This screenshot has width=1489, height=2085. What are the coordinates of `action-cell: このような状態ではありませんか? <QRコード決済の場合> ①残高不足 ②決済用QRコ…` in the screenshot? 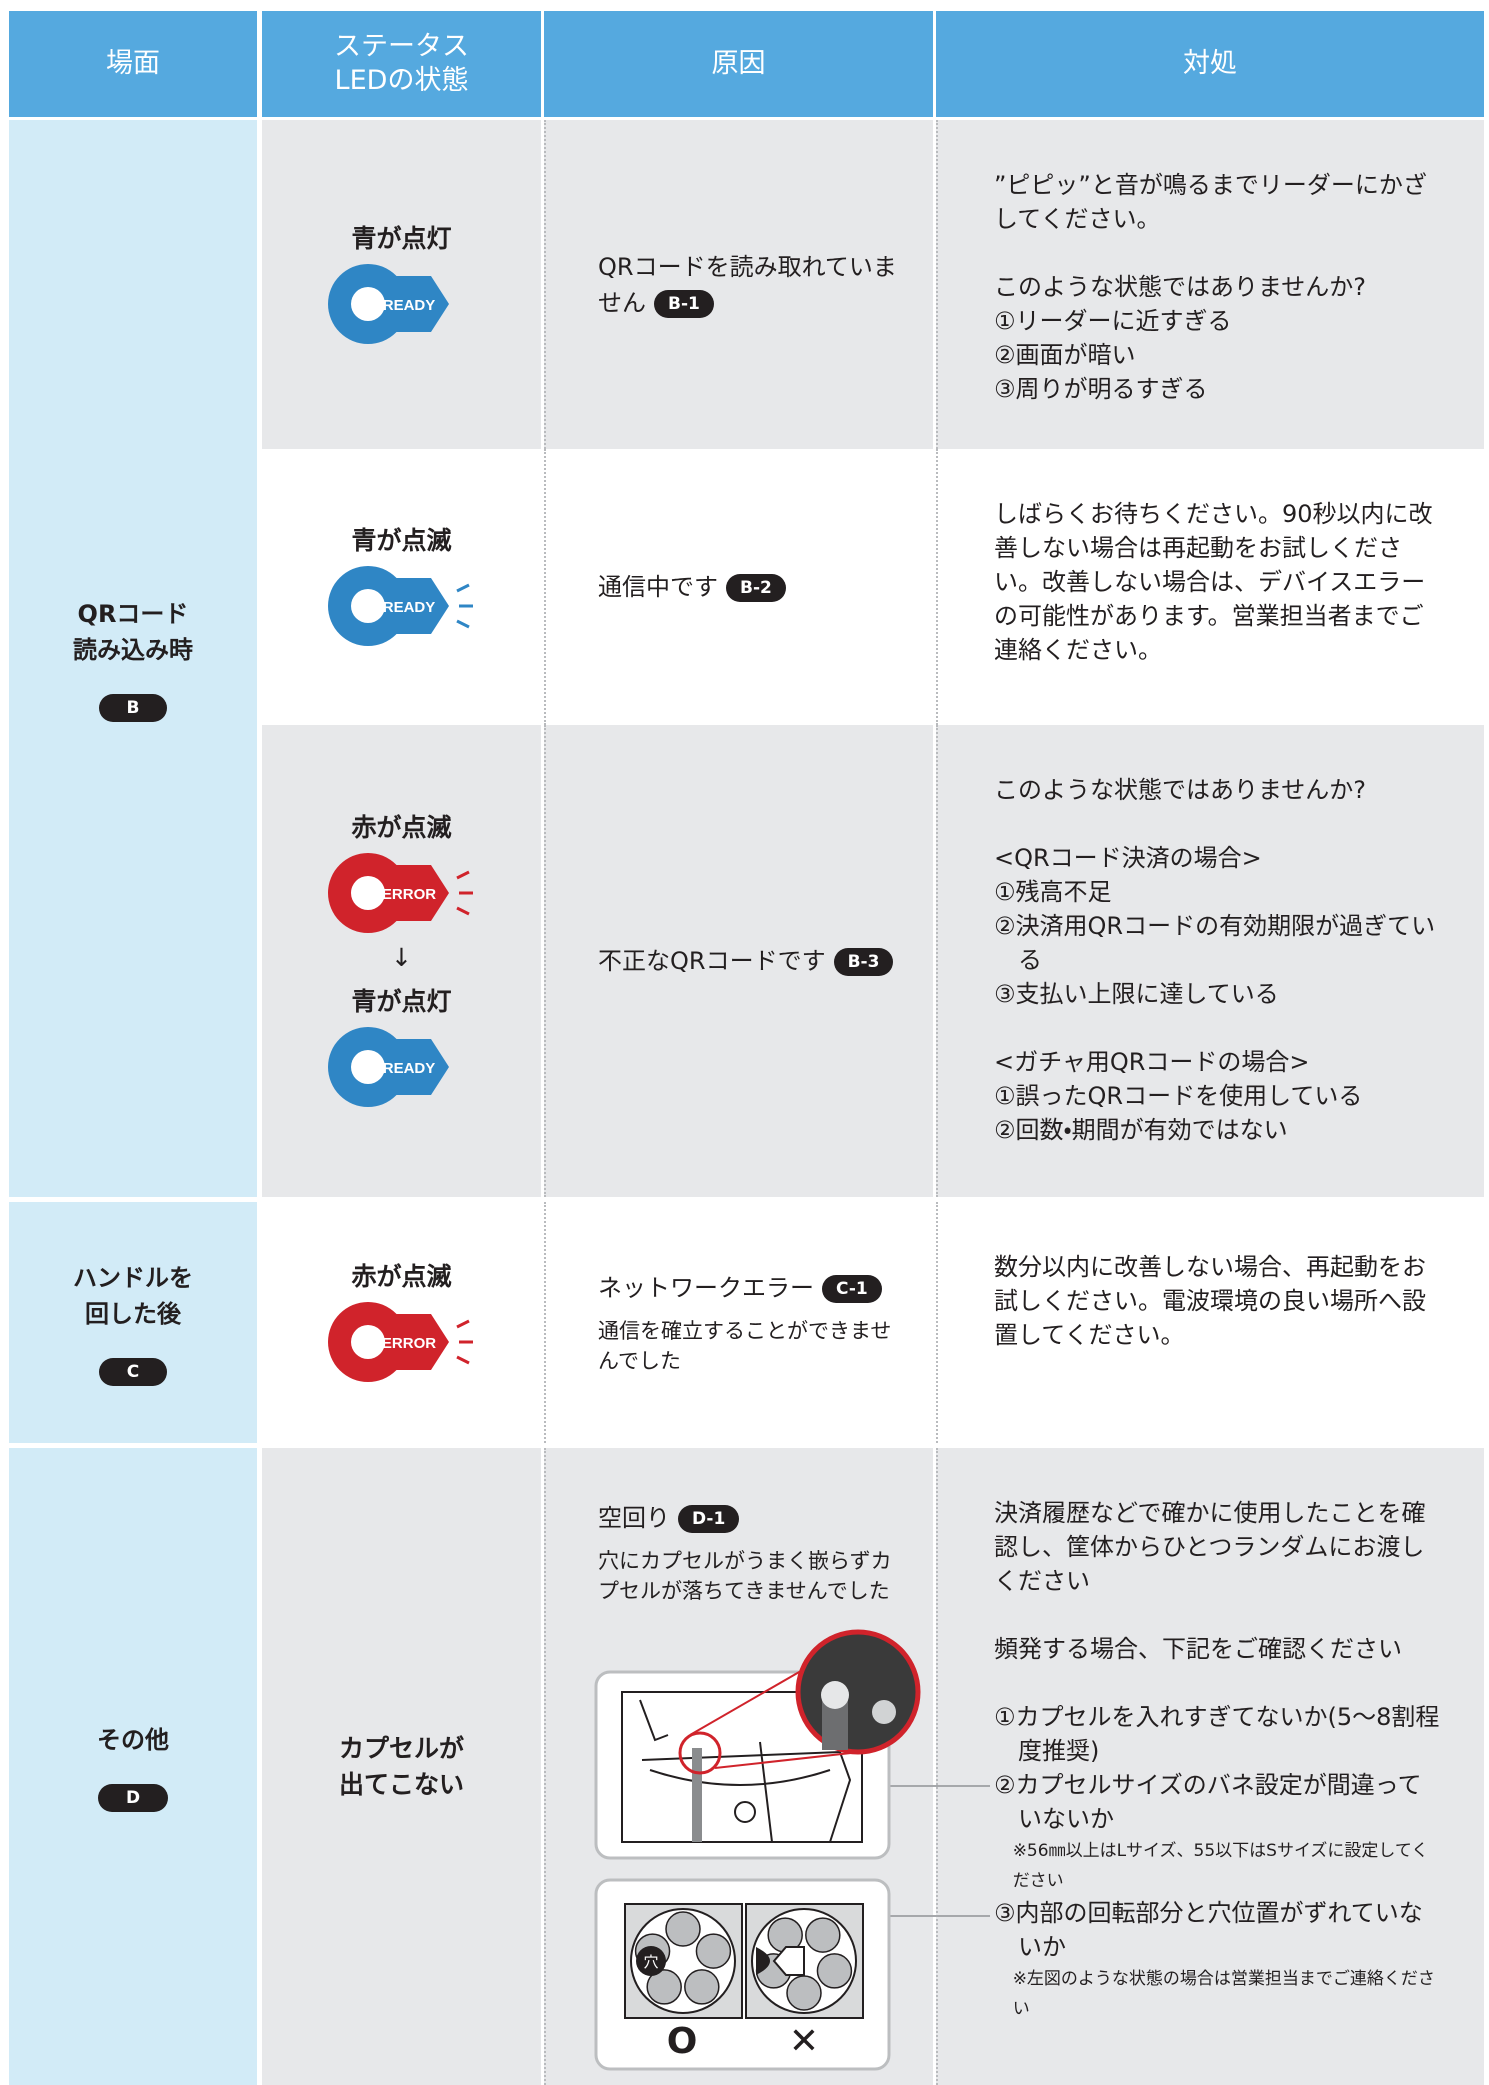 It's located at (1210, 961).